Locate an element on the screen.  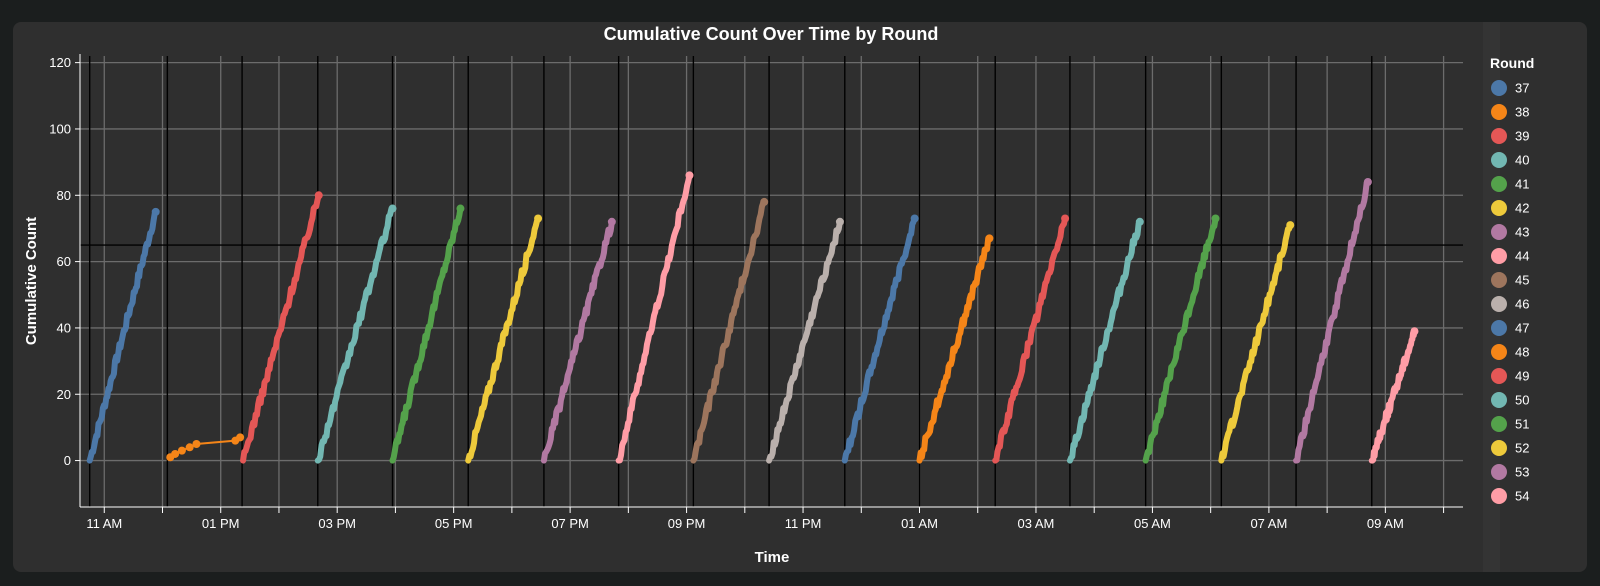
legend-label: 50 is located at coordinates (1522, 400).